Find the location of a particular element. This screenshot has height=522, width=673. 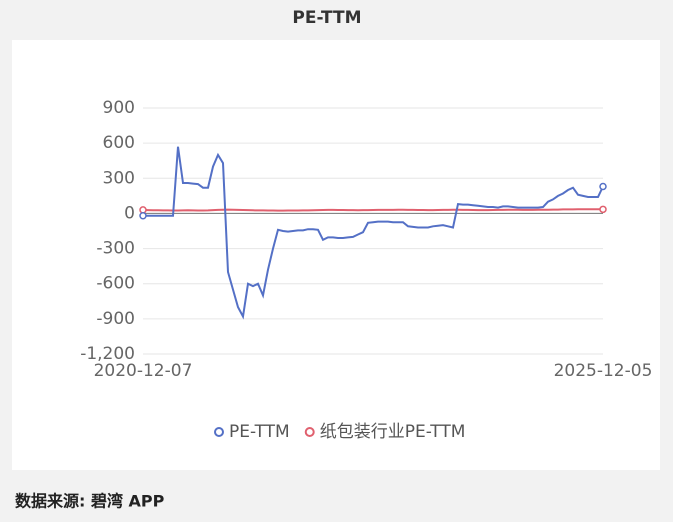

legend-label: 纸包装行业PE-TTM is located at coordinates (393, 432).